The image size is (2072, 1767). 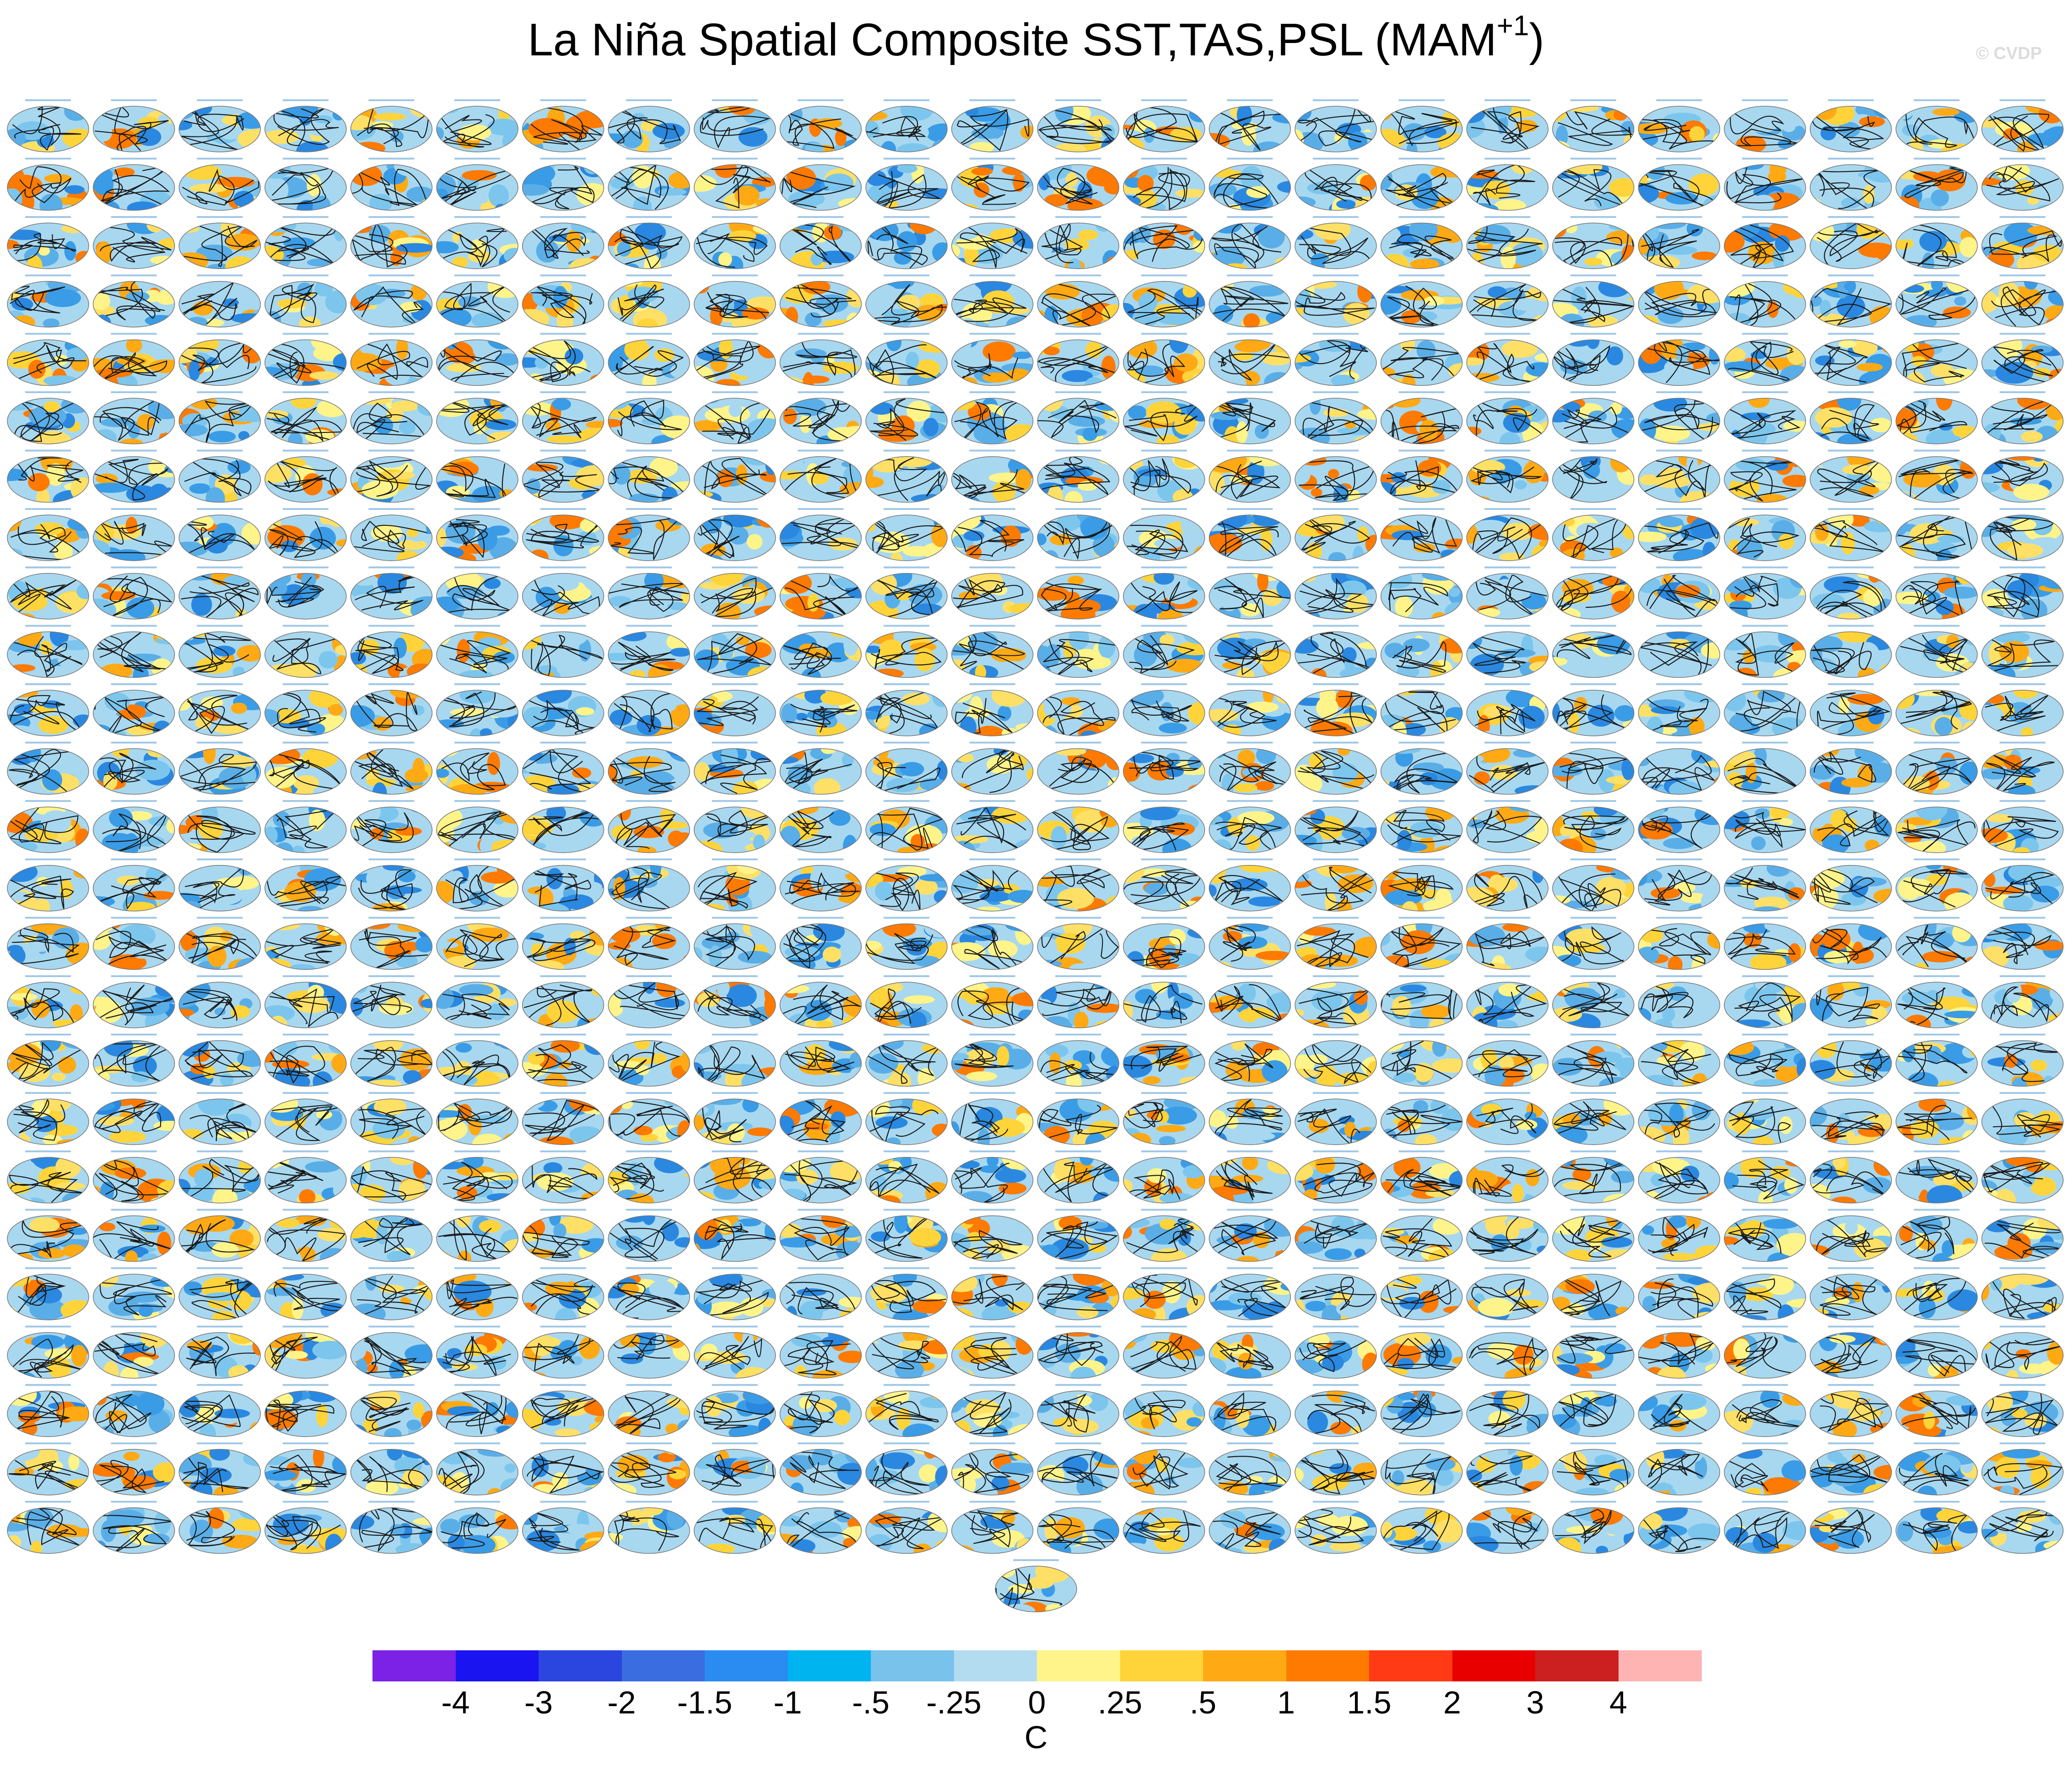 What do you see at coordinates (621, 1702) in the screenshot?
I see `colorbar-tick-label: -2` at bounding box center [621, 1702].